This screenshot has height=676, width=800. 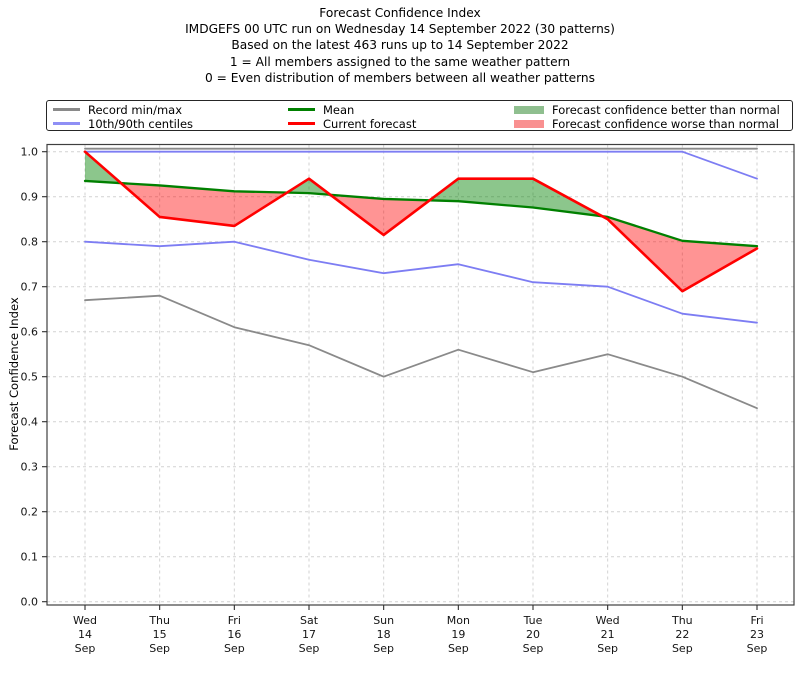 What do you see at coordinates (135, 109) in the screenshot?
I see `legend-label: Record min/max` at bounding box center [135, 109].